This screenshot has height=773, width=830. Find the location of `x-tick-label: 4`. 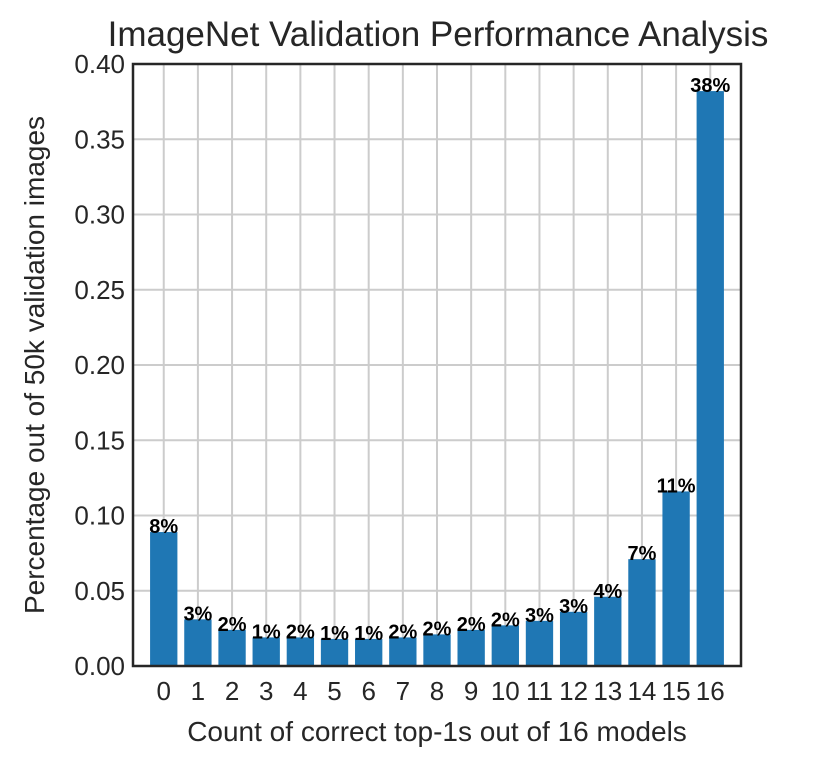

x-tick-label: 4 is located at coordinates (300, 691).